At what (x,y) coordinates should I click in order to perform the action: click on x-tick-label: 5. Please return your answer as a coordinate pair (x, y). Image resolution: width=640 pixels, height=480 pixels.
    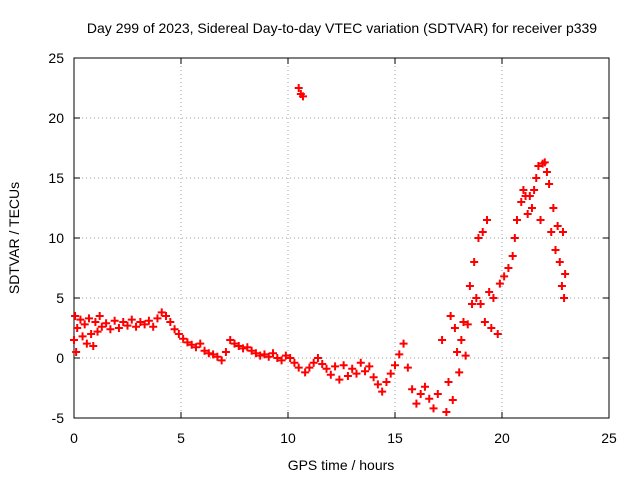
    Looking at the image, I should click on (181, 438).